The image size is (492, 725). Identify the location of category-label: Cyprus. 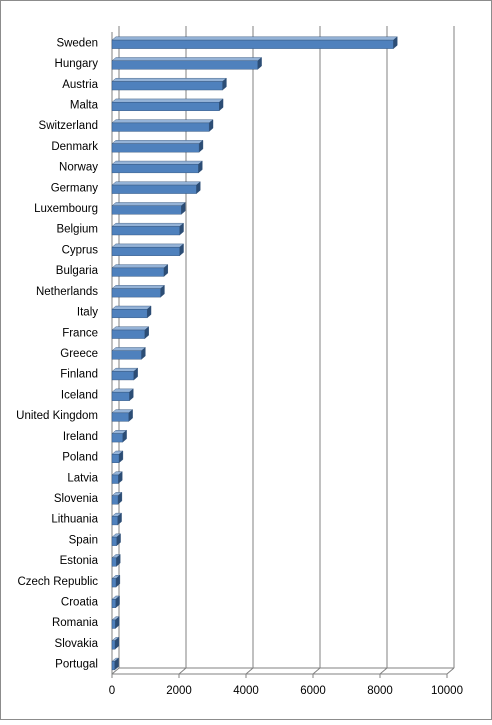
(80, 250).